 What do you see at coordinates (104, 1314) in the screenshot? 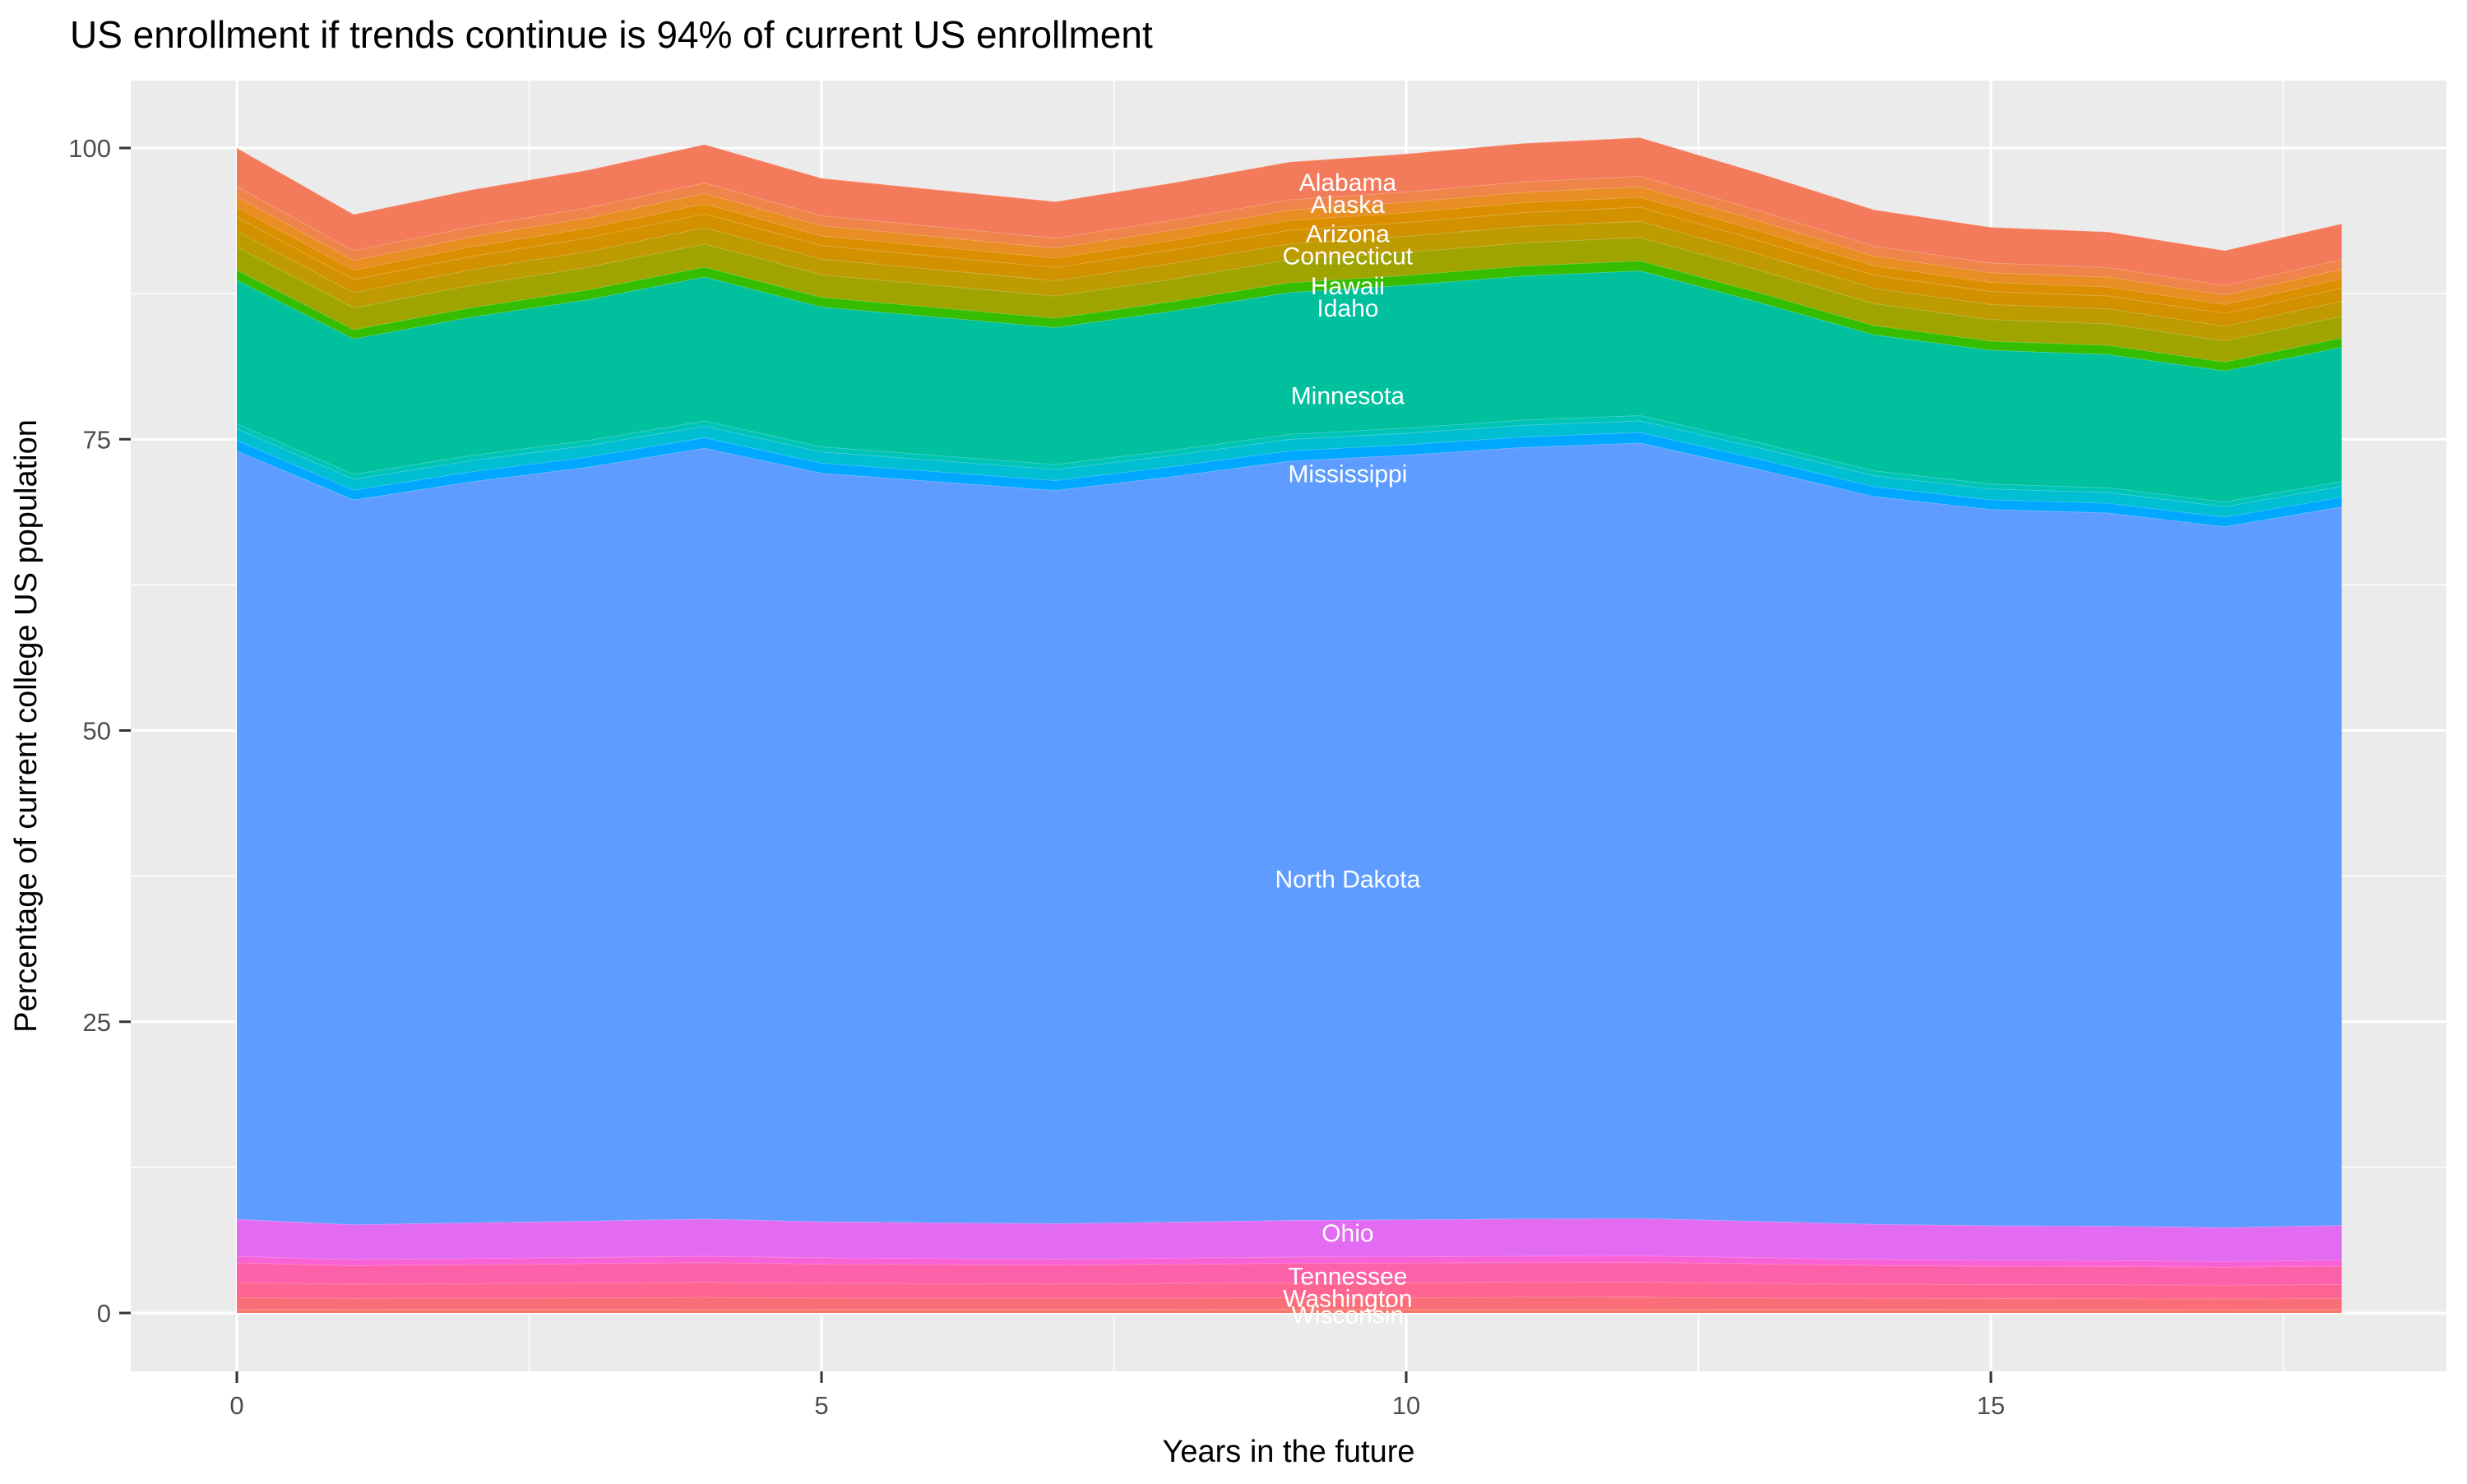
I see `y-tick-label: 0` at bounding box center [104, 1314].